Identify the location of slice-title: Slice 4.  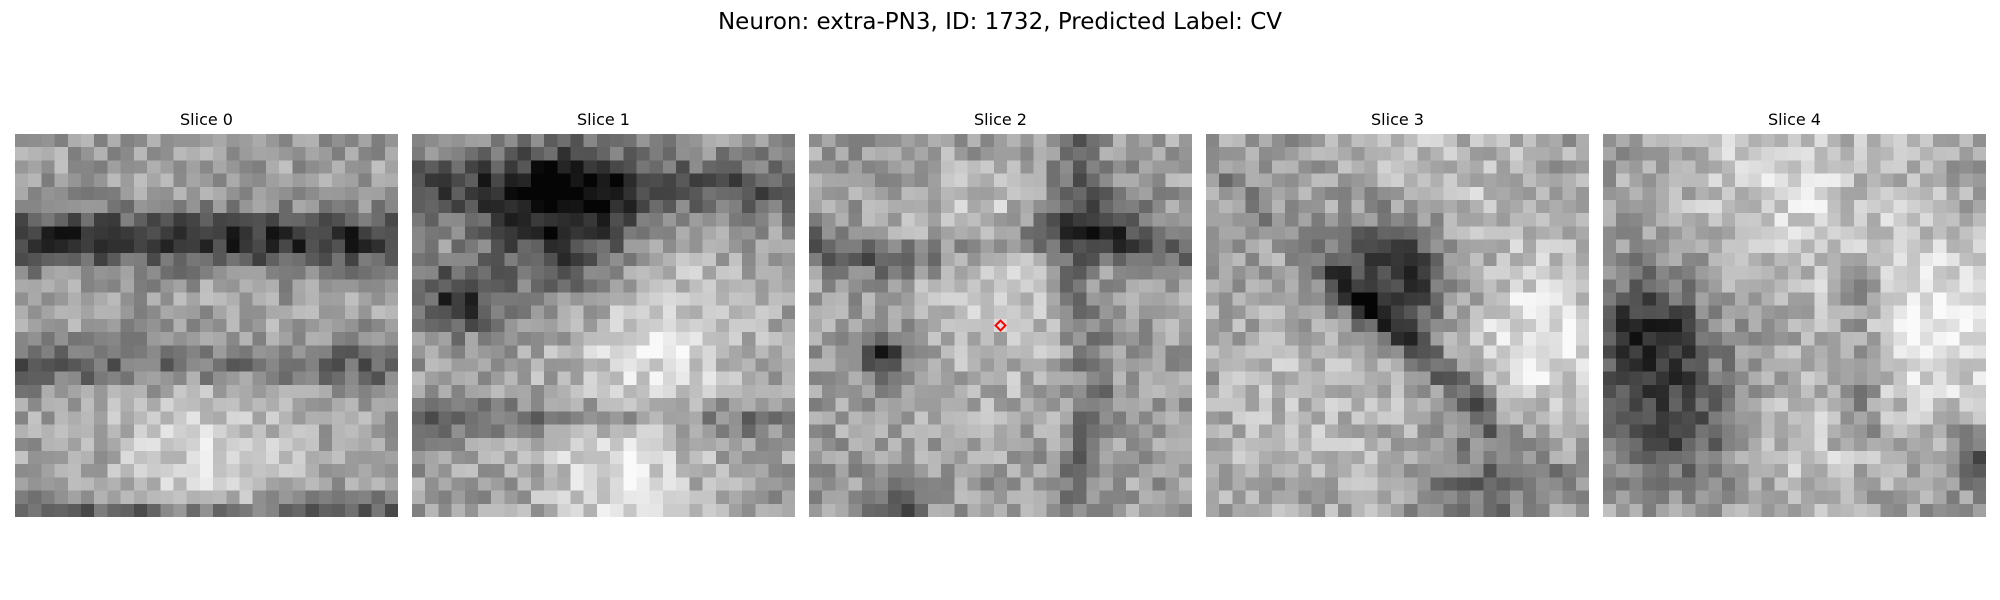
(1794, 119).